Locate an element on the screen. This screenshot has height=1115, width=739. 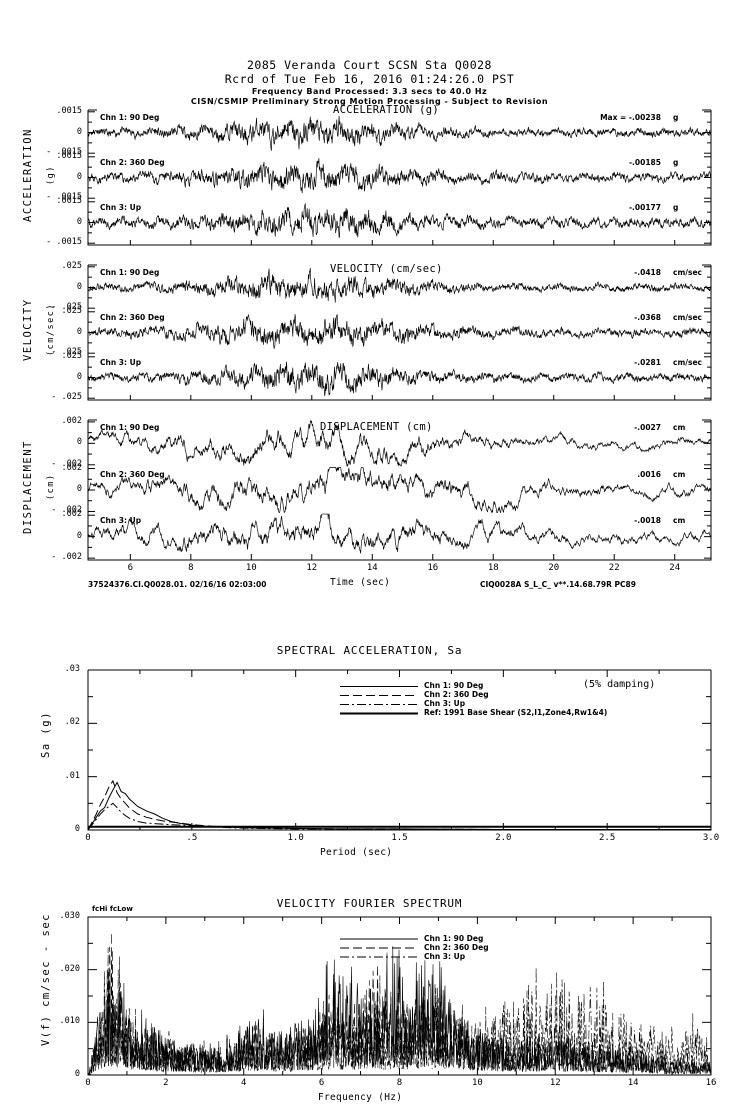
max-unit-velocity-2: cm/sec is located at coordinates (687, 317).